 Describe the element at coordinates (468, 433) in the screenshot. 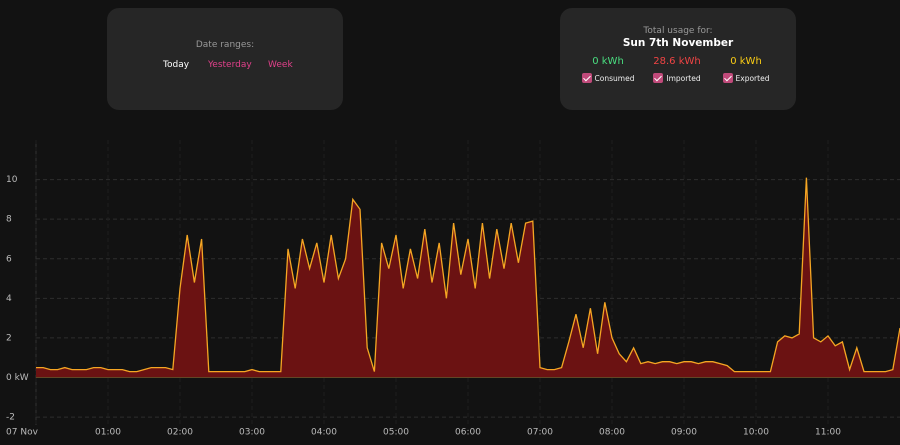

I see `x-tick-label: 06:00` at that location.